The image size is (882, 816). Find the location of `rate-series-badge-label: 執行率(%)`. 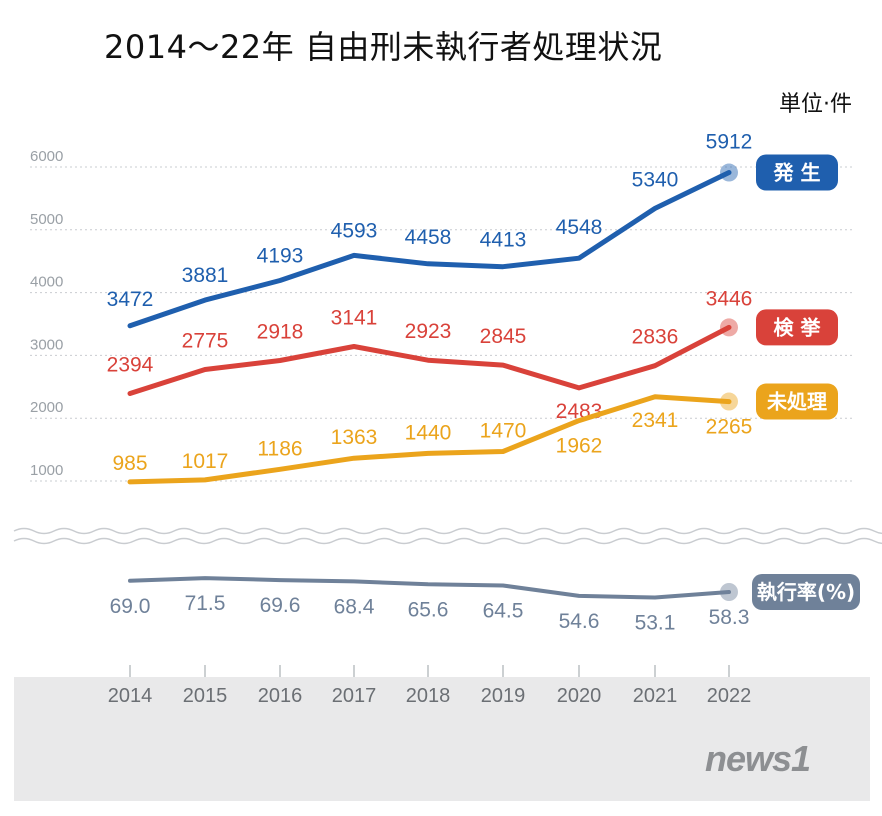

rate-series-badge-label: 執行率(%) is located at coordinates (806, 592).